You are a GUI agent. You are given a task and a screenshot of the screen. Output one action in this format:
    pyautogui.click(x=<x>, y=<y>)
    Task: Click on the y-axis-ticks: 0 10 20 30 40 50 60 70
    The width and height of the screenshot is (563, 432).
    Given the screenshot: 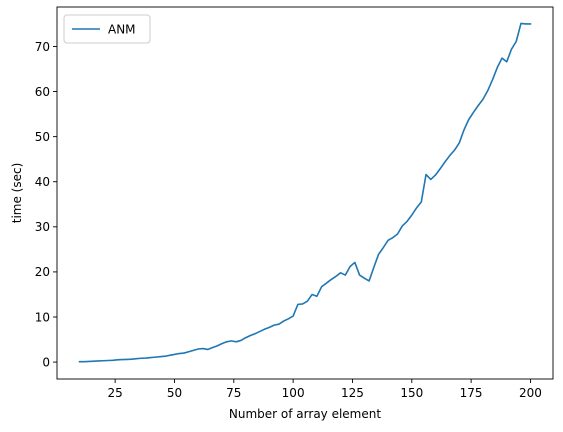 What is the action you would take?
    pyautogui.click(x=46, y=204)
    